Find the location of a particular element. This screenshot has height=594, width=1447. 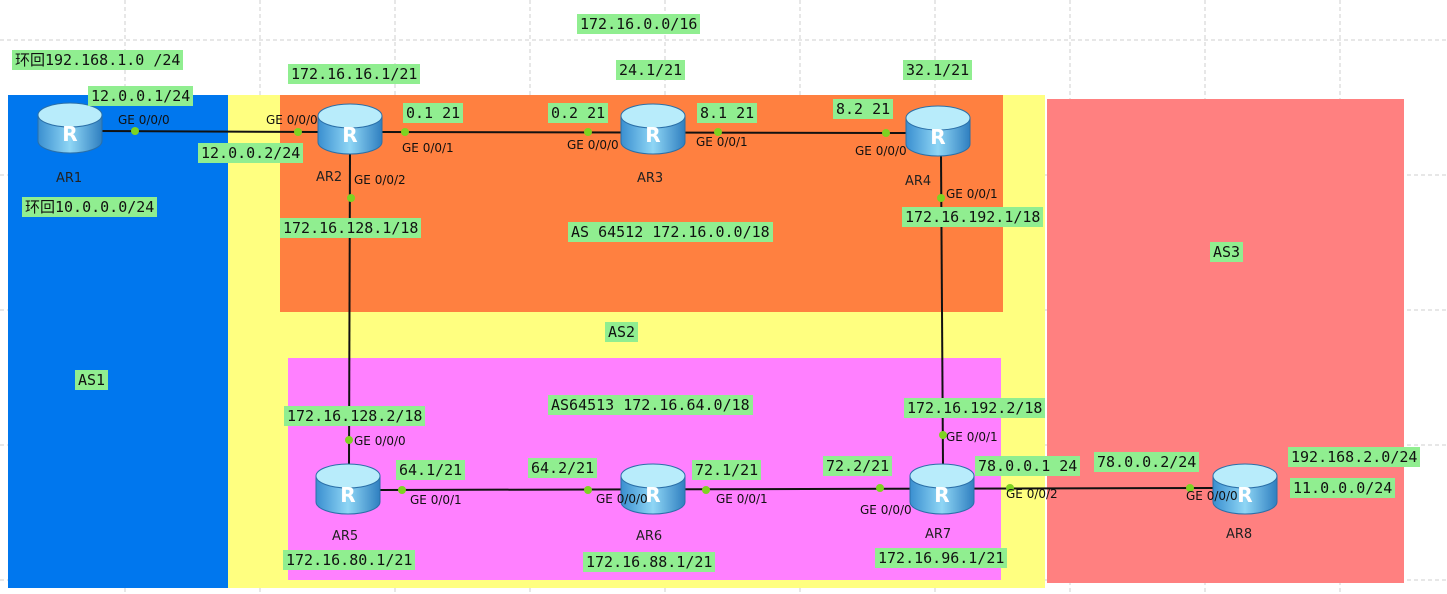

router-name: AR2 is located at coordinates (329, 177).